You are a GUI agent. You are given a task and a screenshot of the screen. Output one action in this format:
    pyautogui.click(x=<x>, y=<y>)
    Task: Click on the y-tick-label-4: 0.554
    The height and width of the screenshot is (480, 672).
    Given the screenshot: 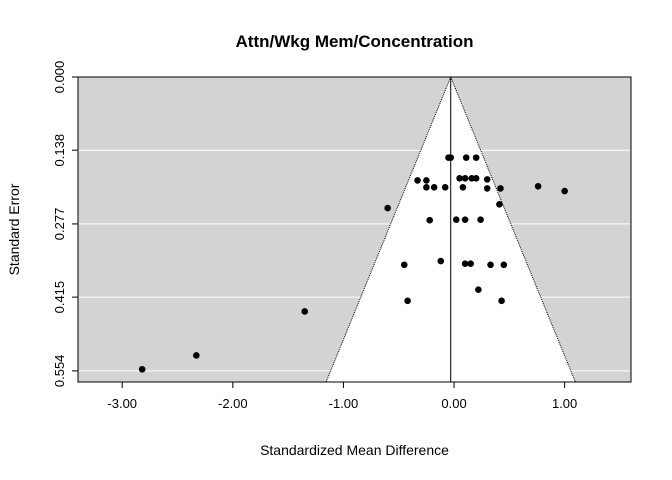 What is the action you would take?
    pyautogui.click(x=59, y=371)
    